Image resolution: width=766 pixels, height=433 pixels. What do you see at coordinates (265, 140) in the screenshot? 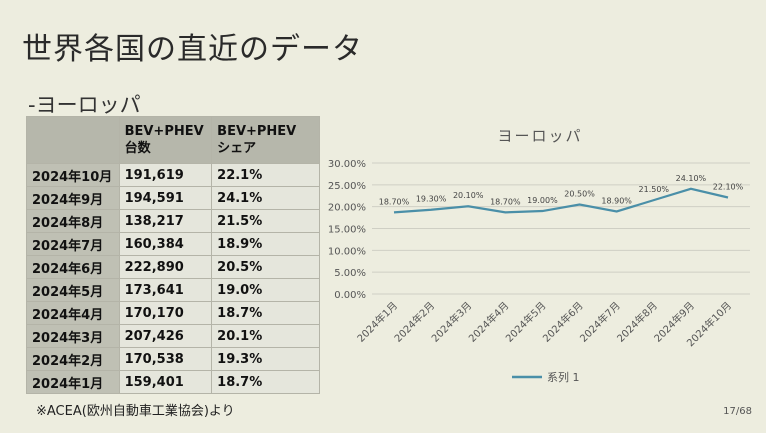
I see `table-header-cell: BEV+PHEV シェア` at bounding box center [265, 140].